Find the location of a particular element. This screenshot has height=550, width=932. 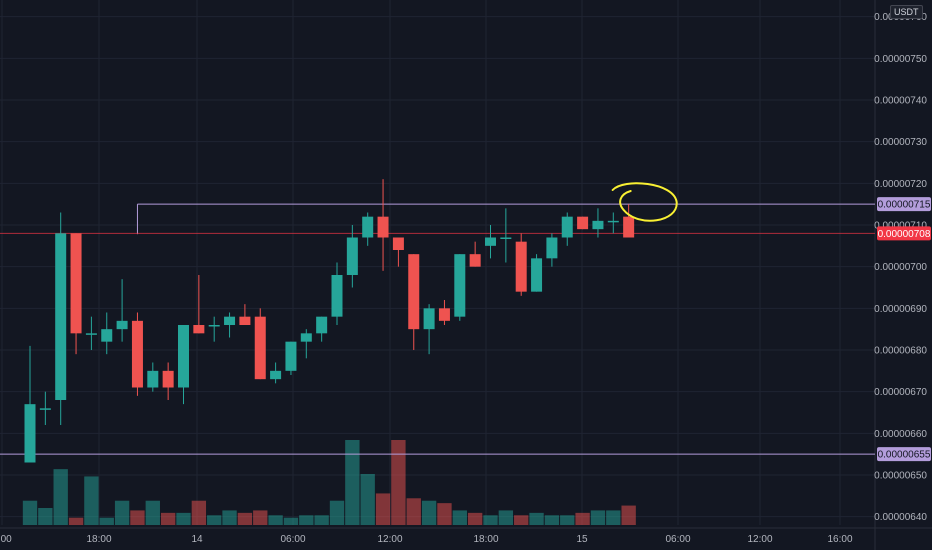

price-tick-label: 0.00000740 is located at coordinates (900, 101).